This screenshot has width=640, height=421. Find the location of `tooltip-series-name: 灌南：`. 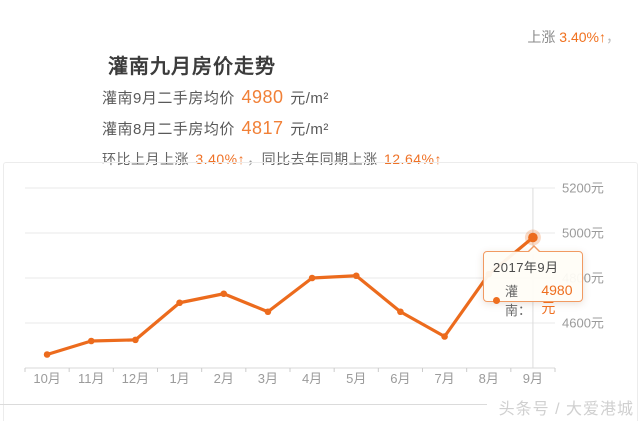

tooltip-series-name: 灌南： is located at coordinates (518, 301).